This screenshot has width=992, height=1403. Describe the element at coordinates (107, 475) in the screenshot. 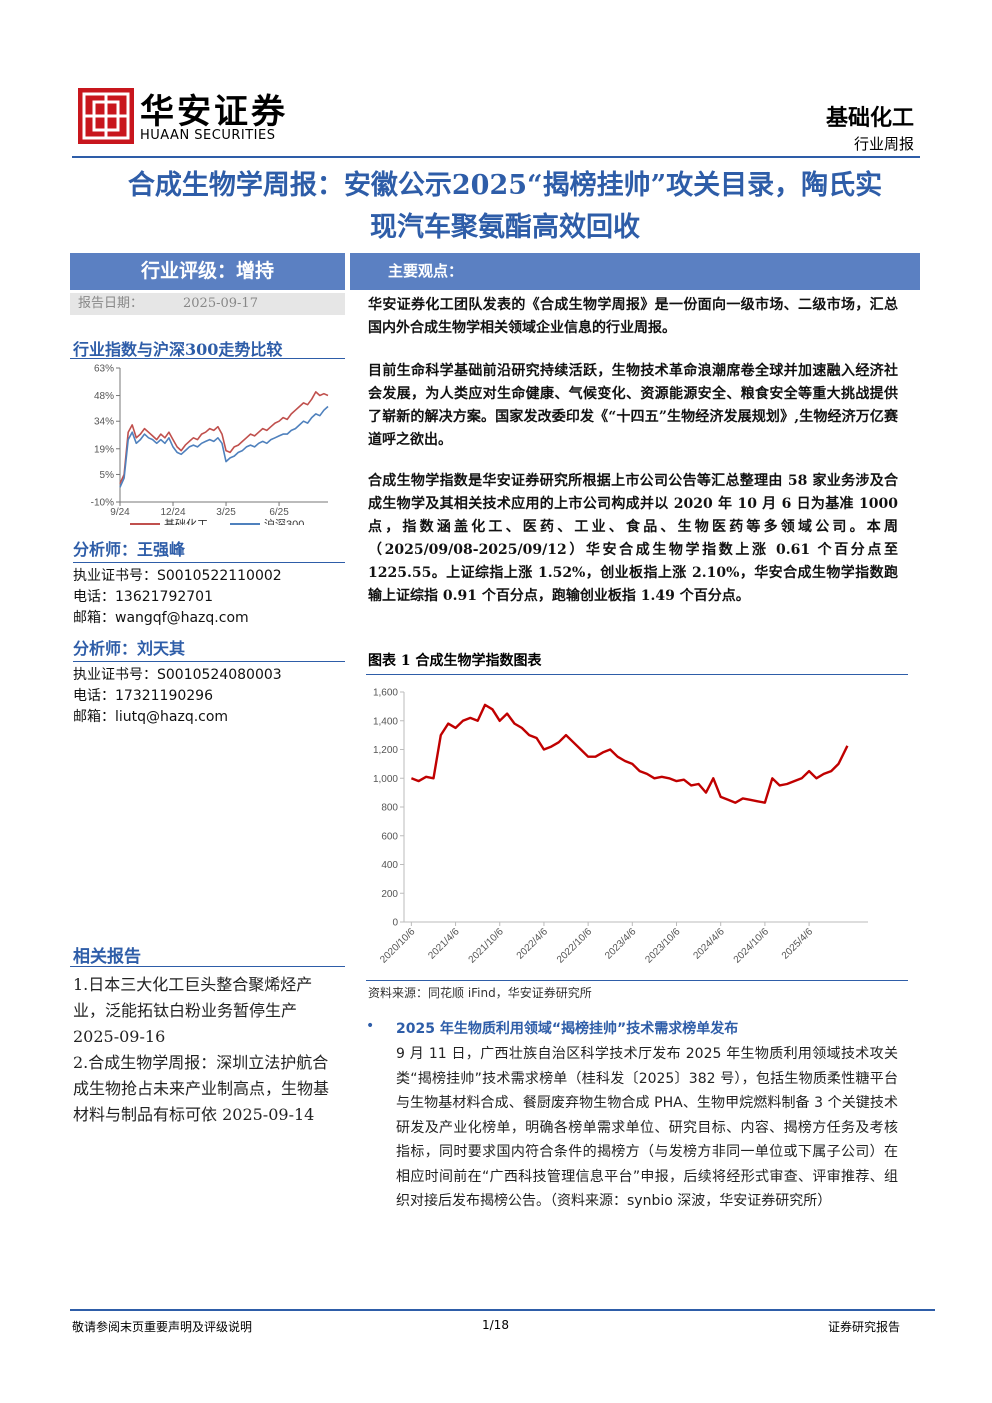

I see `y-tick-label: 5%` at that location.